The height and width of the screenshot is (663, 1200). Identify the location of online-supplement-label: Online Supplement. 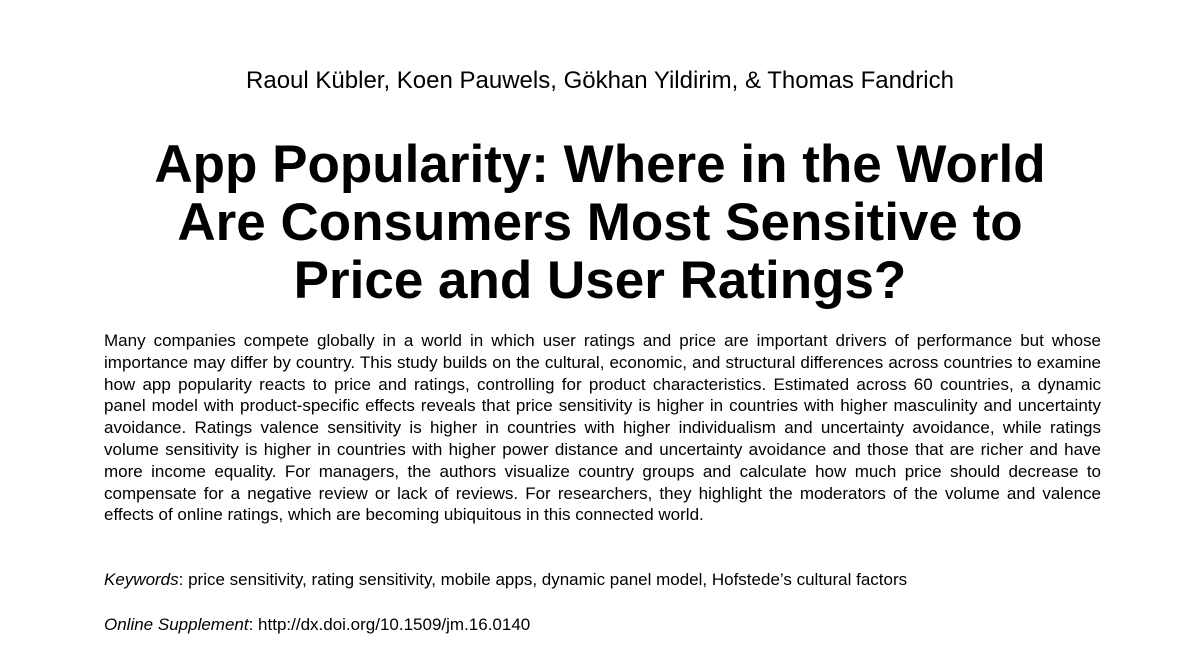
(176, 624).